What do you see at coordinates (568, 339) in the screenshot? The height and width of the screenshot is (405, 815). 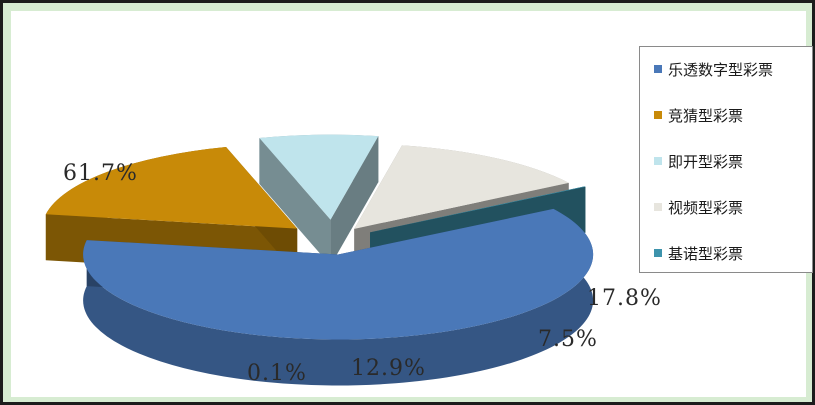 I see `data-label-instant: 7.5%` at bounding box center [568, 339].